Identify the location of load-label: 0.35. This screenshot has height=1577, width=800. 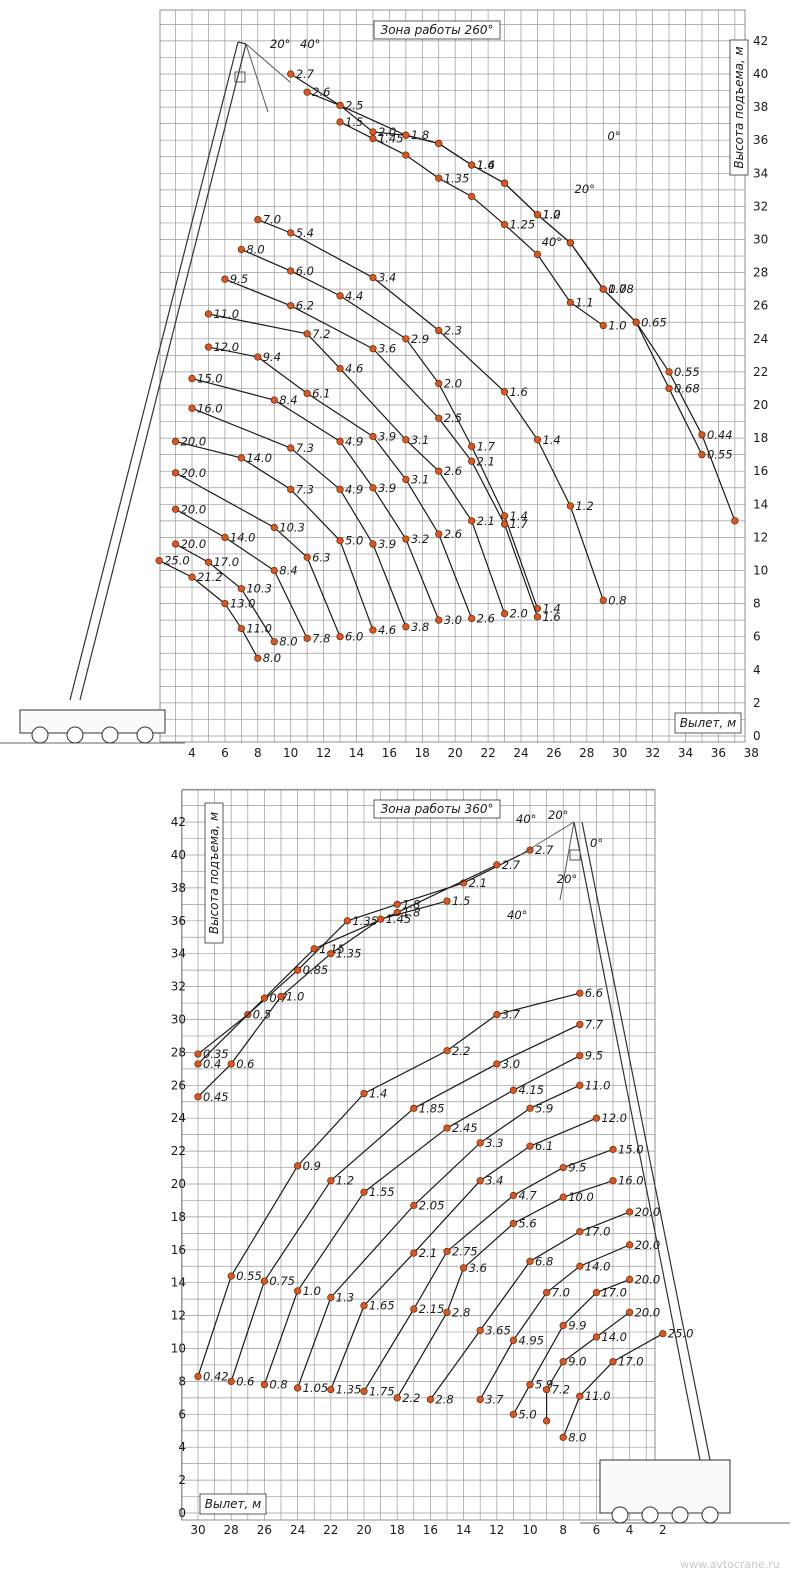
(216, 1054).